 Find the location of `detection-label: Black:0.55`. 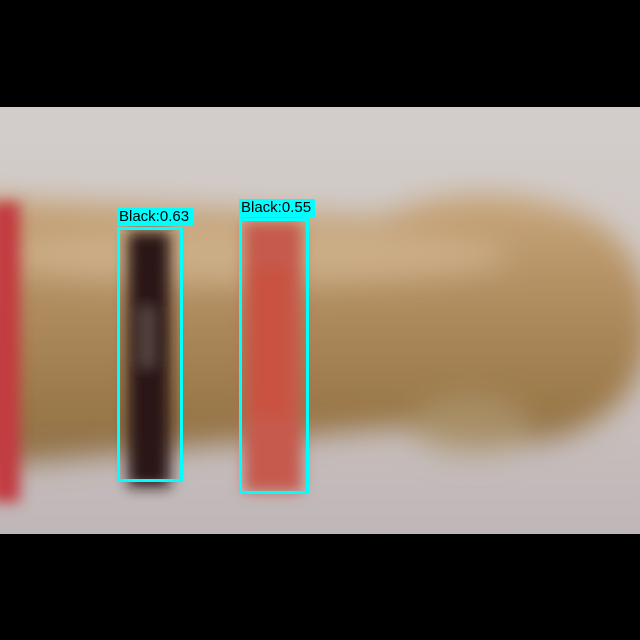

detection-label: Black:0.55 is located at coordinates (277, 208).